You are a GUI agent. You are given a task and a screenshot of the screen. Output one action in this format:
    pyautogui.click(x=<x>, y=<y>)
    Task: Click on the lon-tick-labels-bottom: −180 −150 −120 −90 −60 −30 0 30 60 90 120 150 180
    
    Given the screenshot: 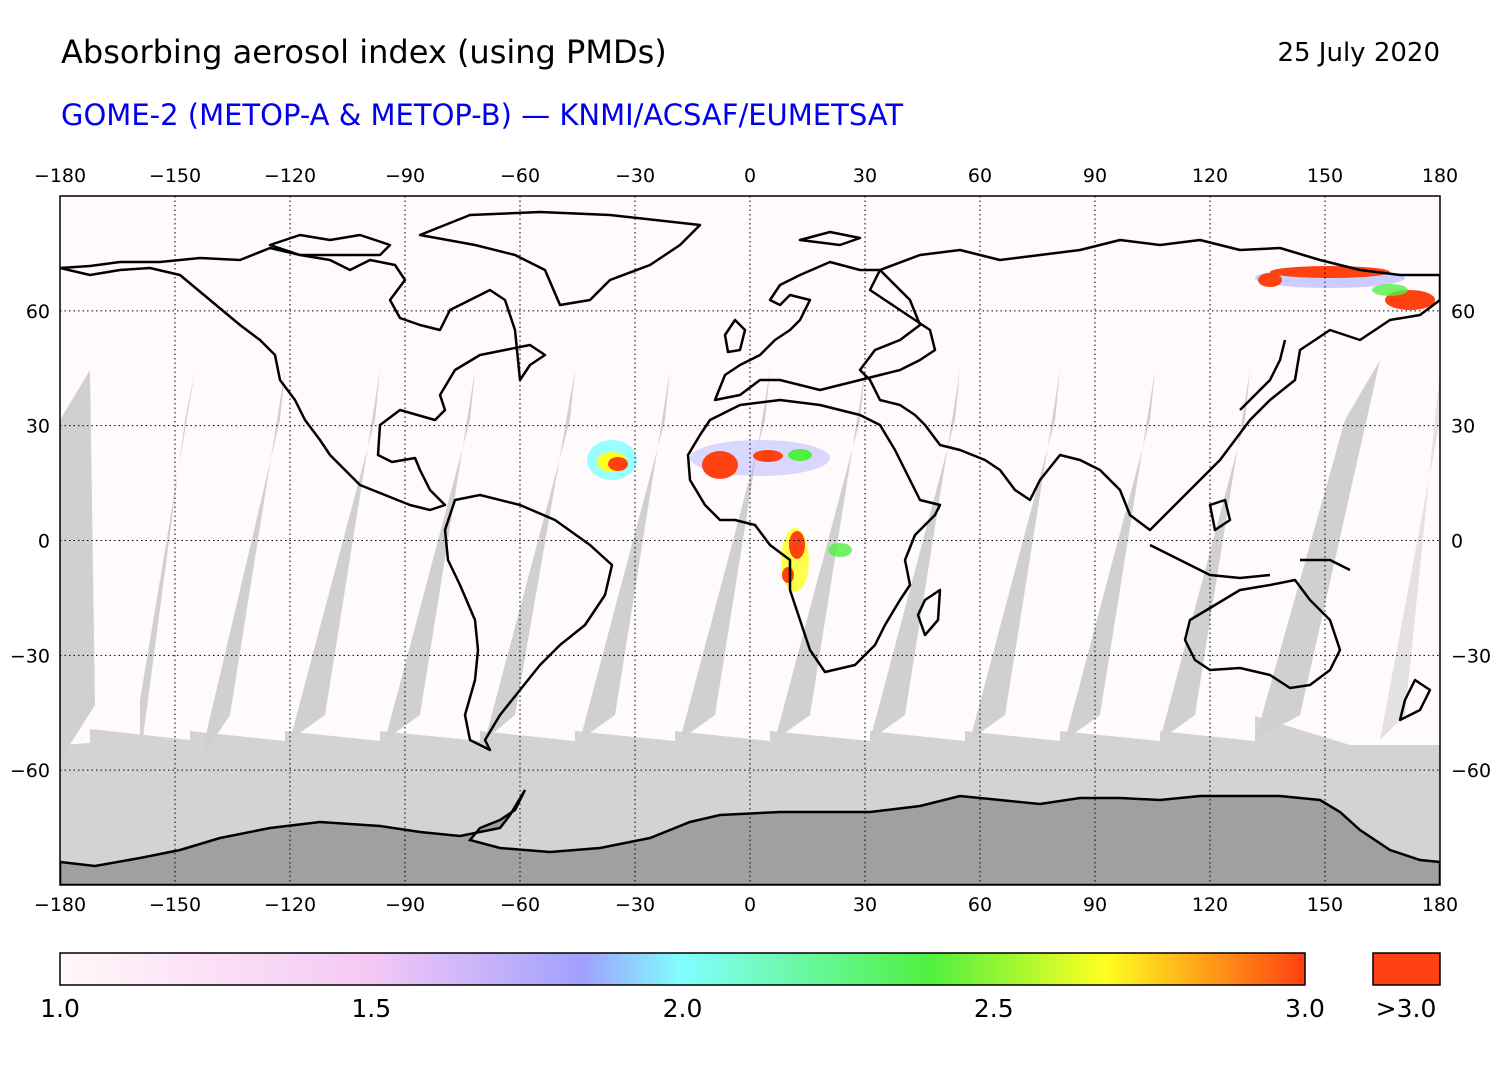 What is the action you would take?
    pyautogui.click(x=746, y=905)
    